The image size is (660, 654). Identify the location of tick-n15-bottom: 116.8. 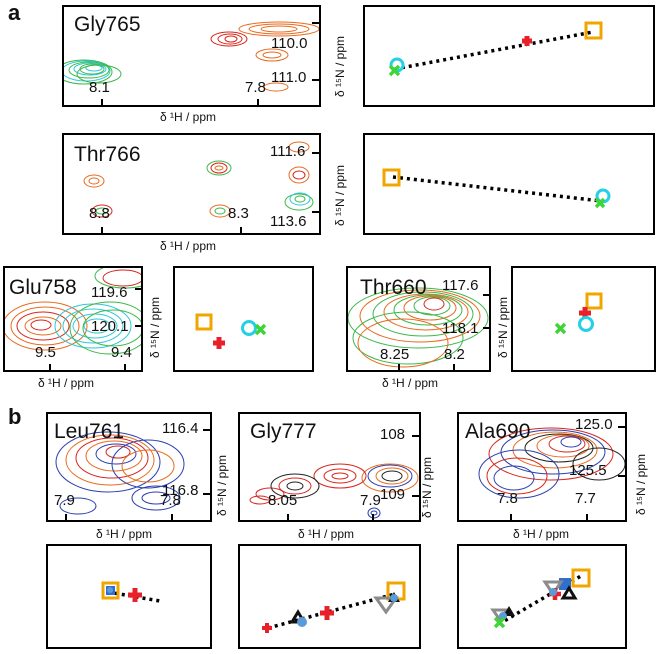
(180, 490).